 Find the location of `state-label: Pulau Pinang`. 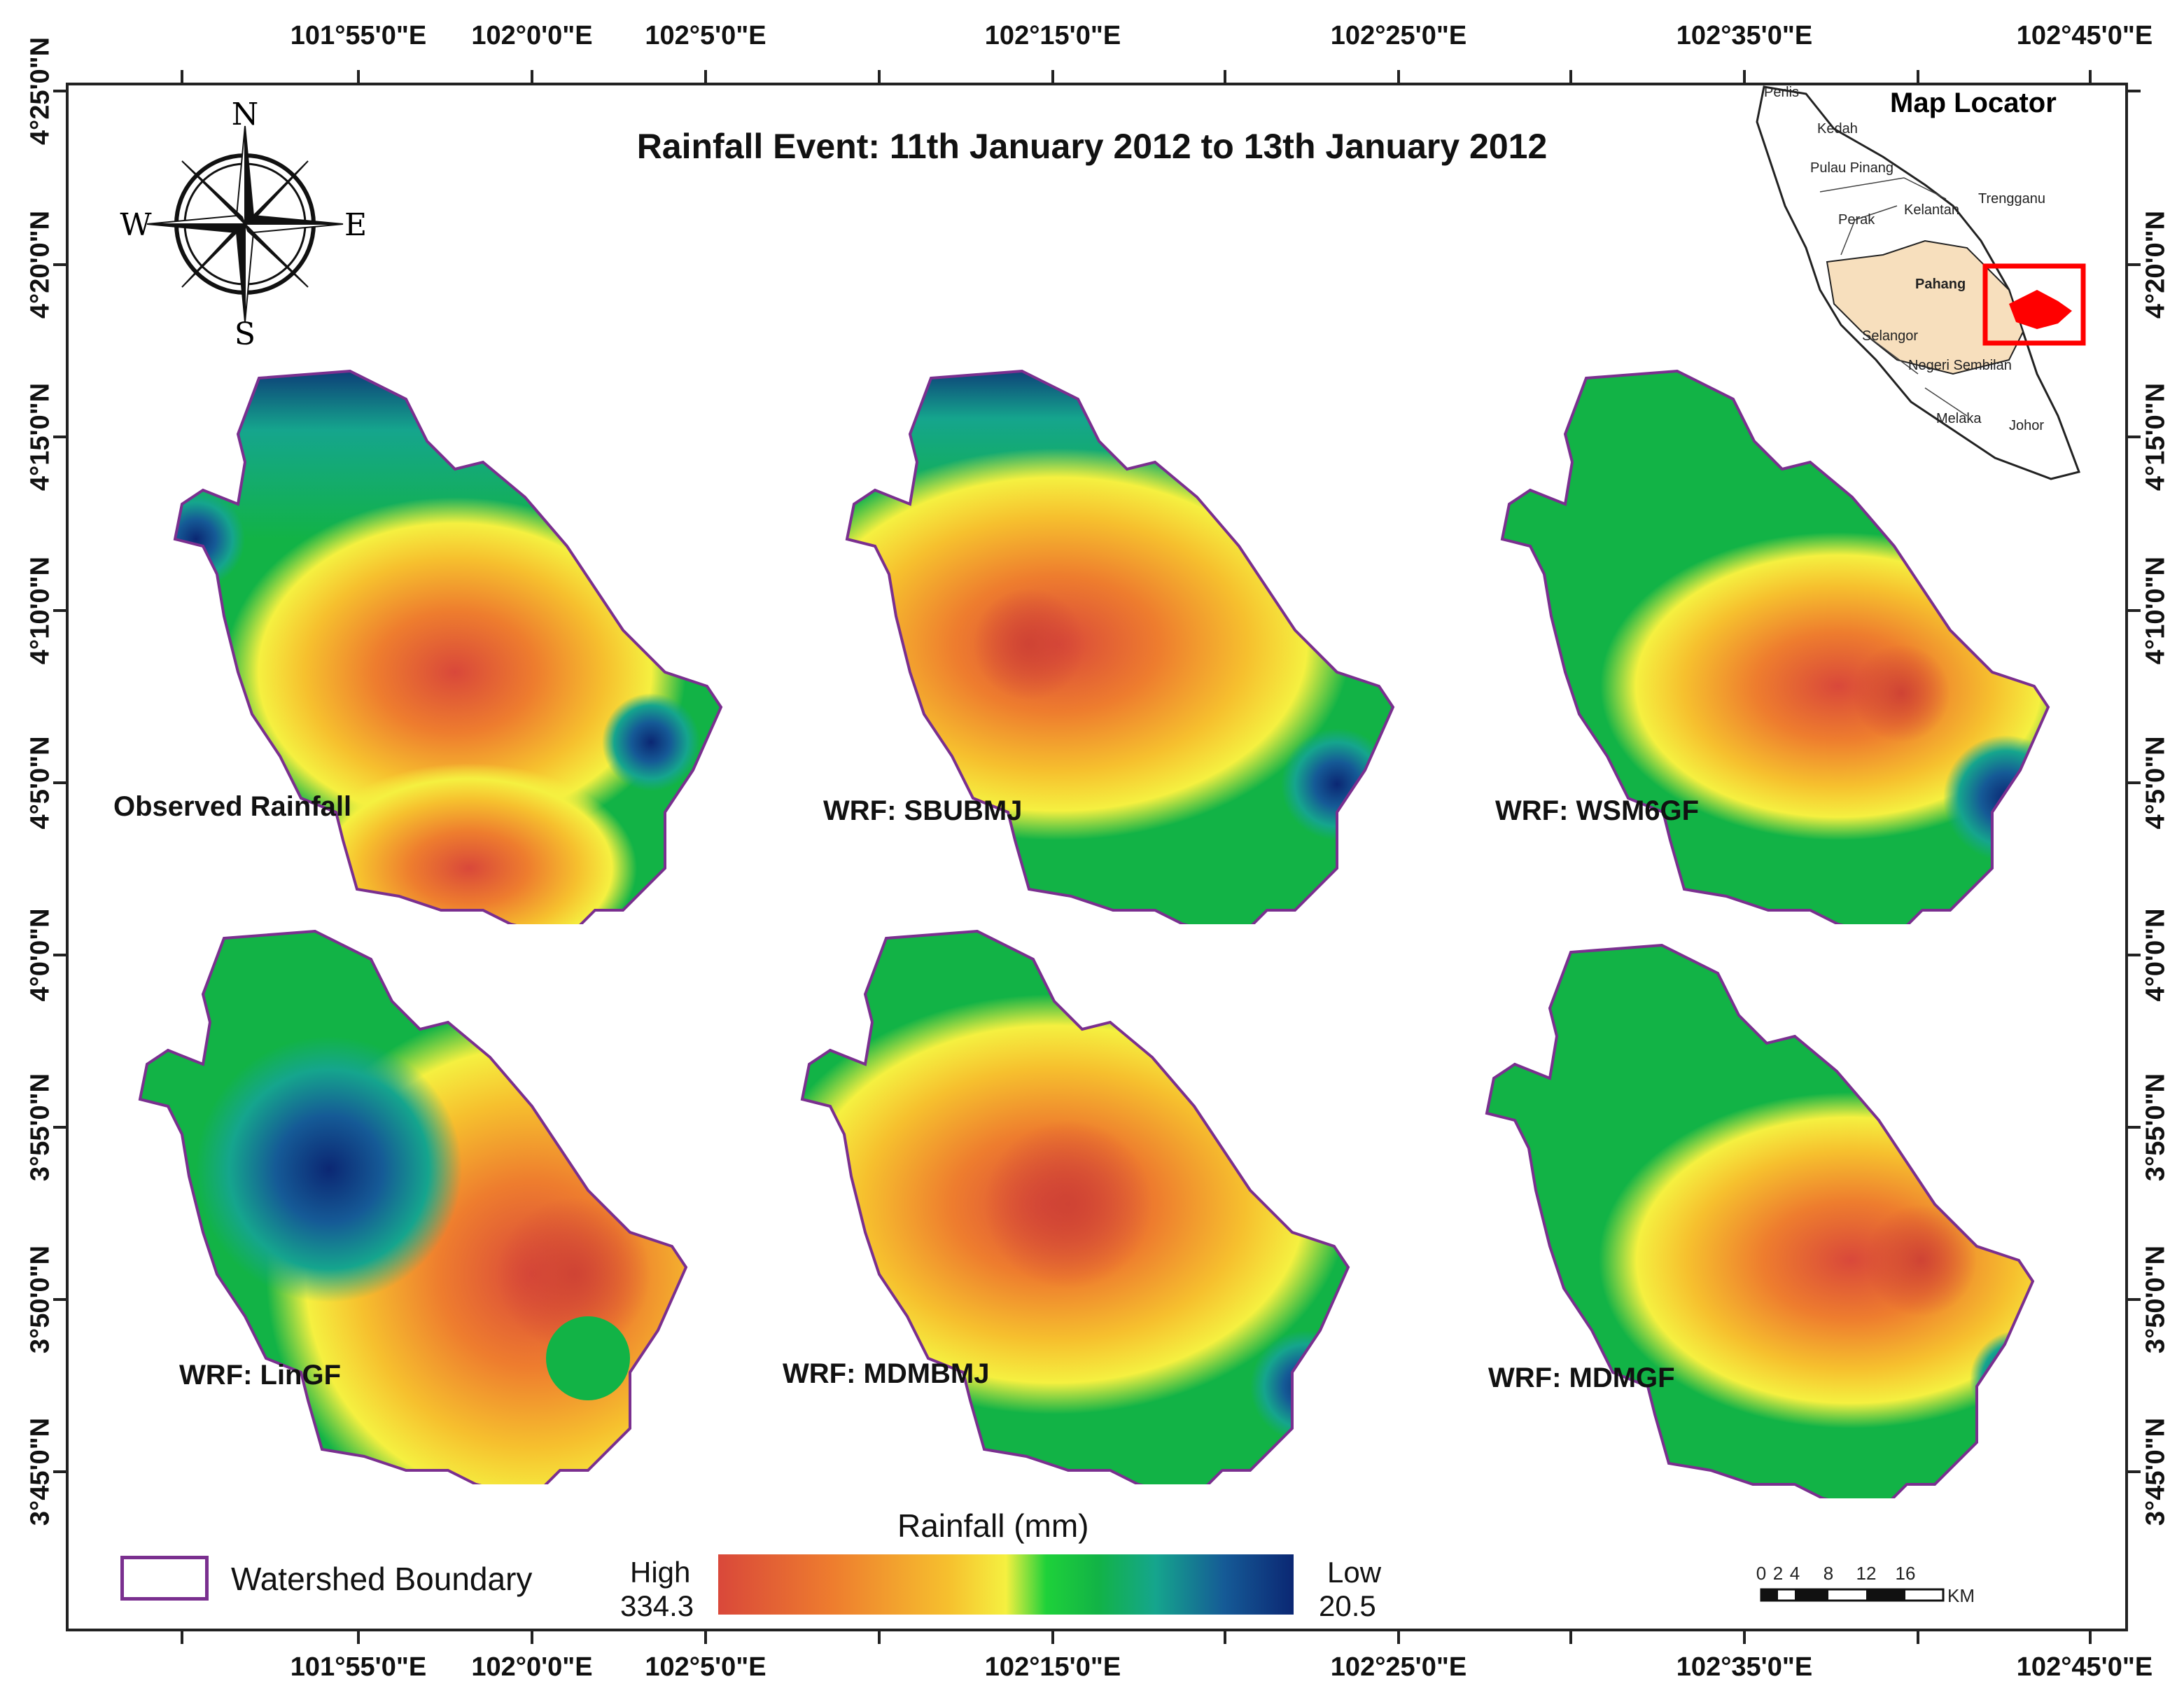

state-label: Pulau Pinang is located at coordinates (1851, 168).